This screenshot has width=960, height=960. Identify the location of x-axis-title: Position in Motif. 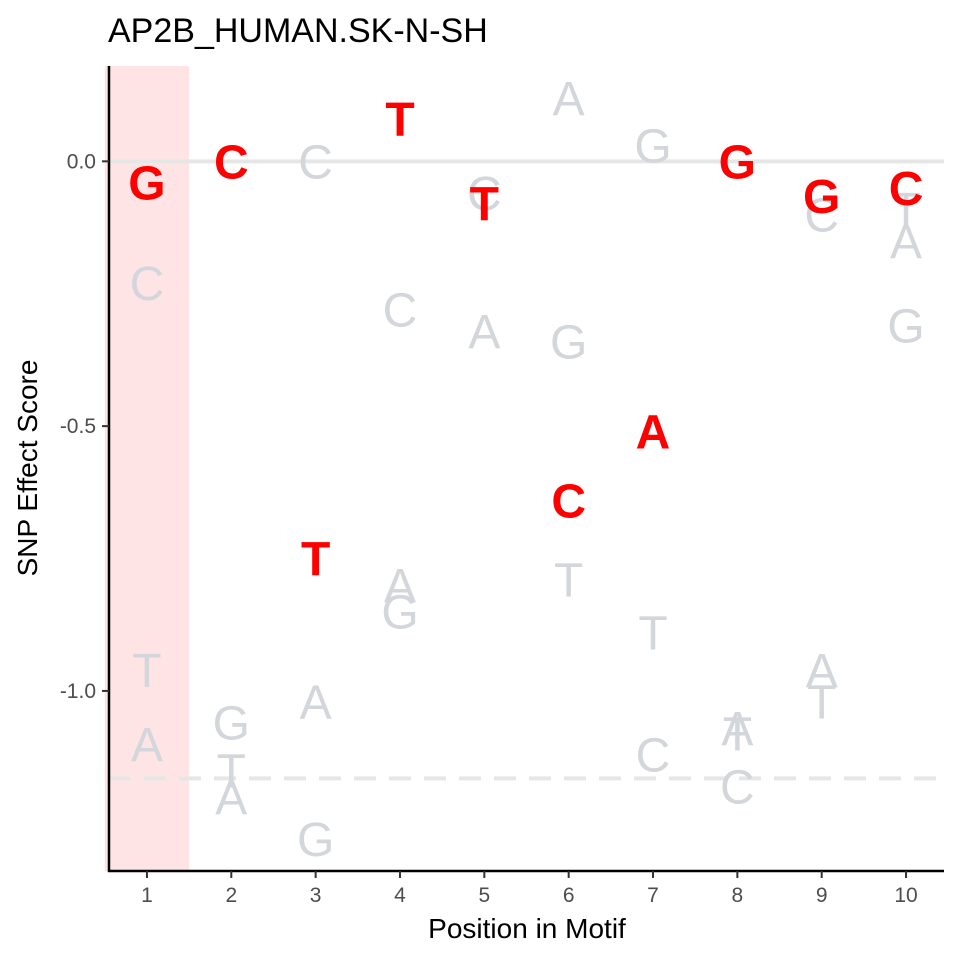
(527, 928).